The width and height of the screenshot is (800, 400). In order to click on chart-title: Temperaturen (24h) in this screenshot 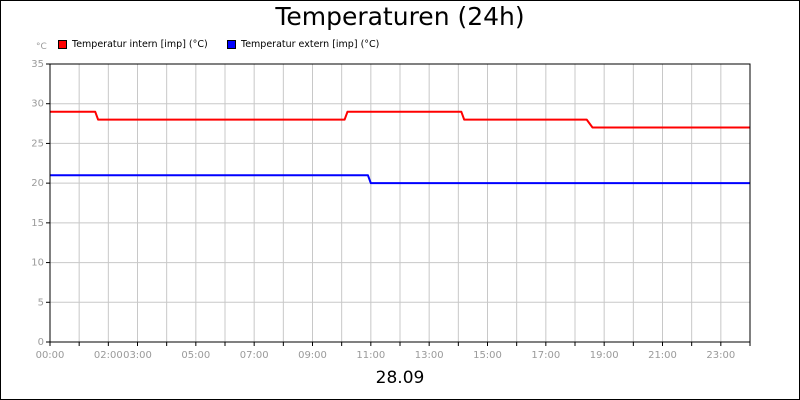, I will do `click(400, 16)`.